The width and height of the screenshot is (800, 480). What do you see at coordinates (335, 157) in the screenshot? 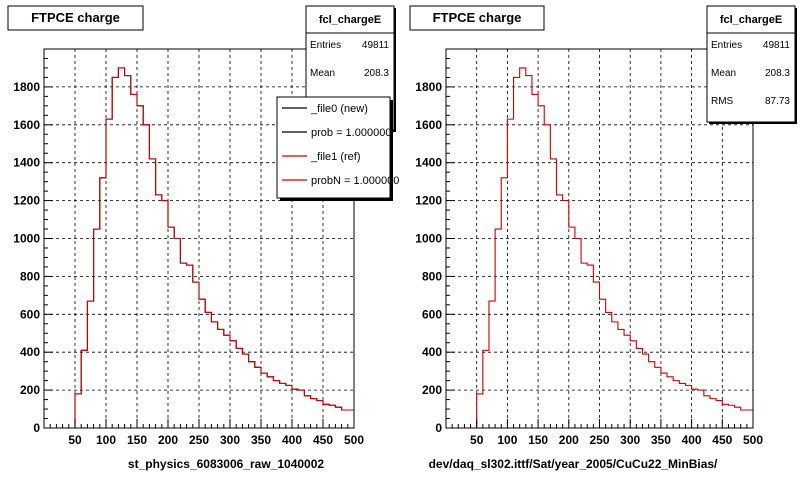
I see `legend-entry: _file1 (ref)` at bounding box center [335, 157].